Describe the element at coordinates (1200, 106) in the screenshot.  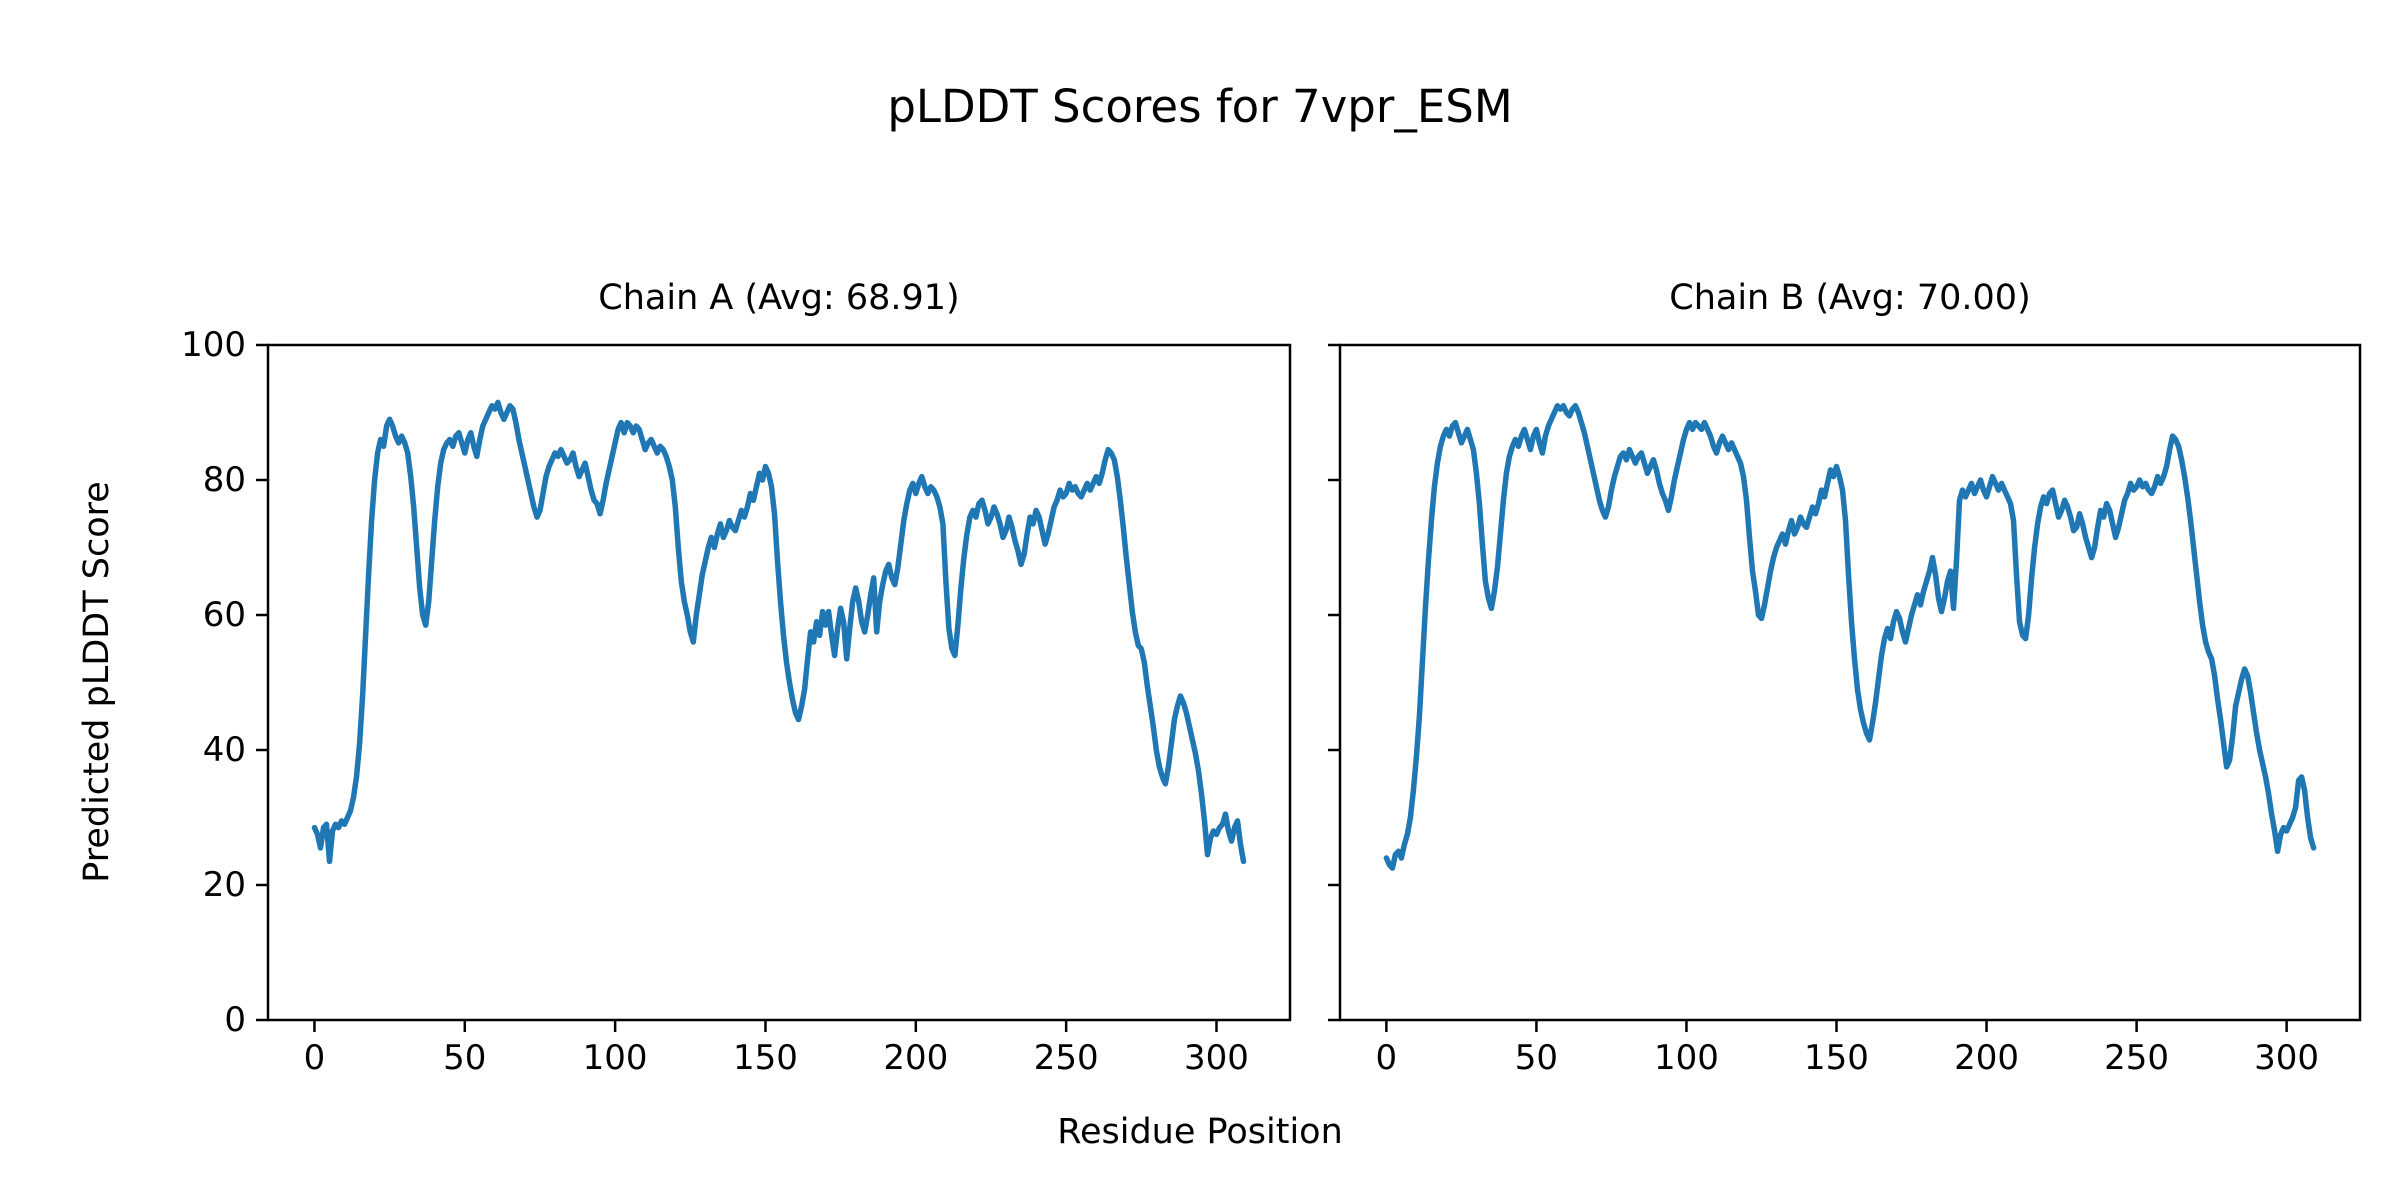
I see `figure-title: pLDDT Scores for 7vpr_ESM` at that location.